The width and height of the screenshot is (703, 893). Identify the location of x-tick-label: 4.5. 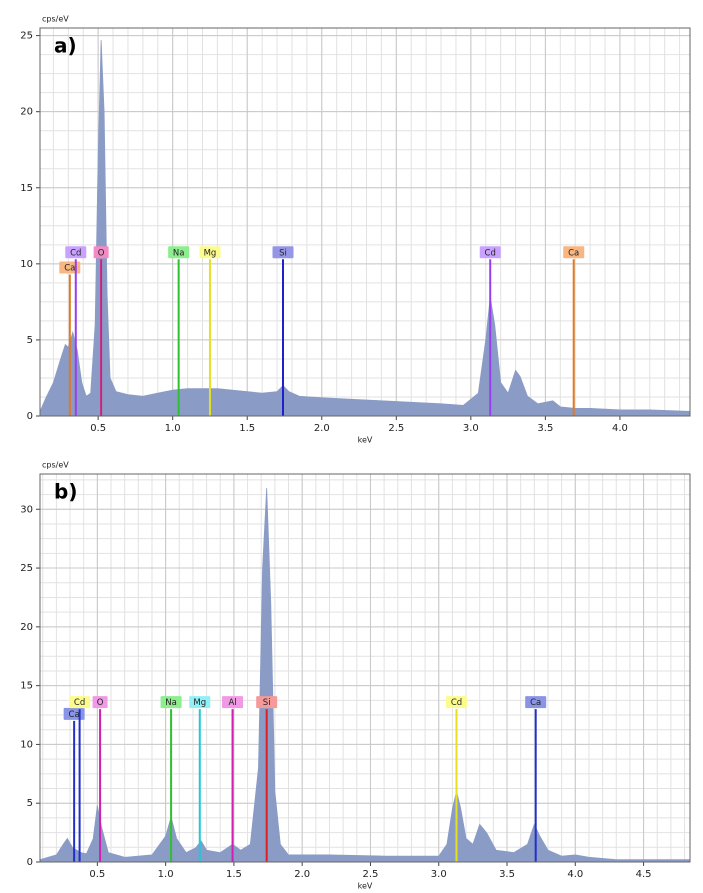
(644, 874).